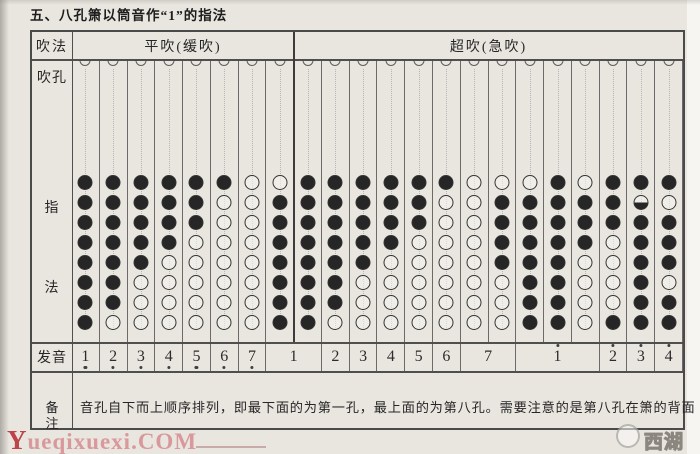 The width and height of the screenshot is (700, 454). Describe the element at coordinates (488, 47) in the screenshot. I see `section-chaochui-header: 超吹(急吹)` at that location.